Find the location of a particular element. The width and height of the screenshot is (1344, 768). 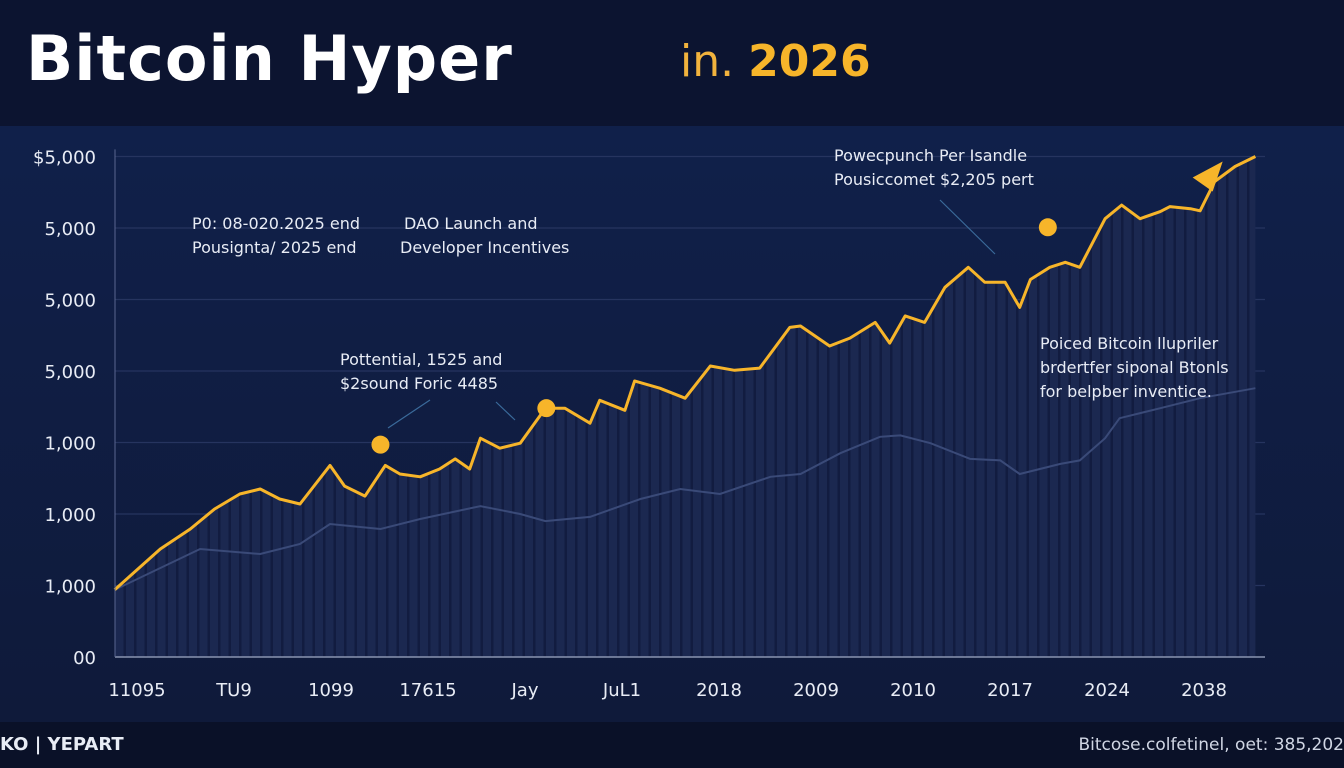

x-tick-label: 11095 is located at coordinates (136, 690).